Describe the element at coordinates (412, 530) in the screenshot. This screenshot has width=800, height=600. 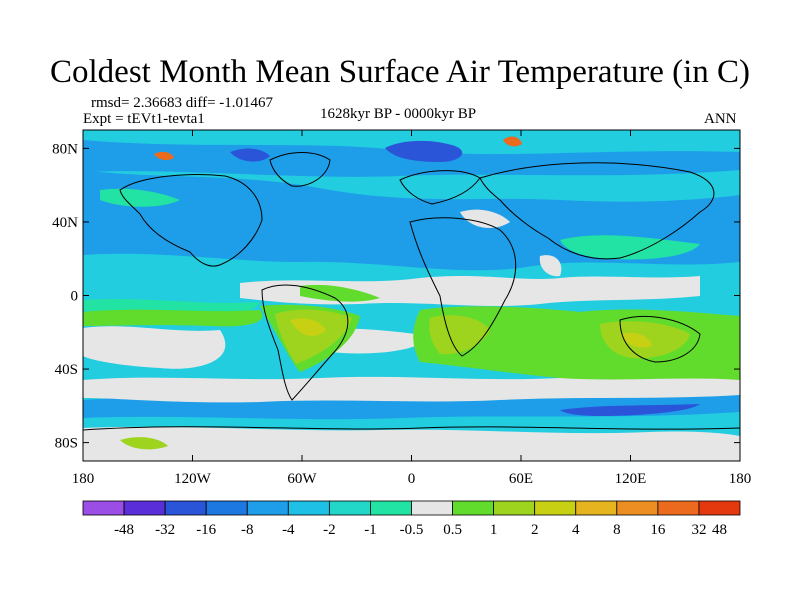
I see `colorbar-label: -0.5` at that location.